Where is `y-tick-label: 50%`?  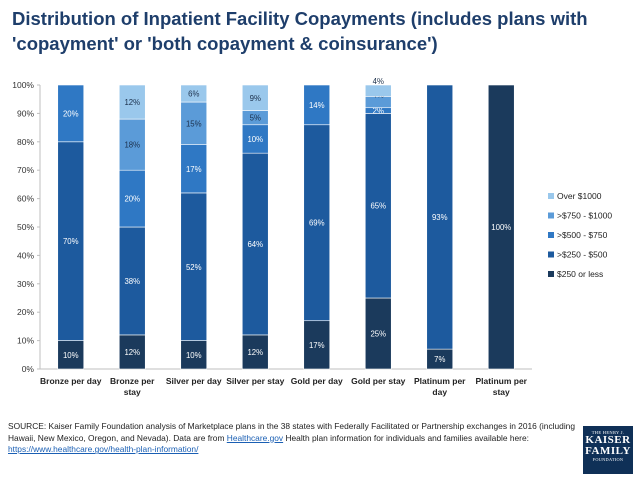 y-tick-label: 50% is located at coordinates (25, 227).